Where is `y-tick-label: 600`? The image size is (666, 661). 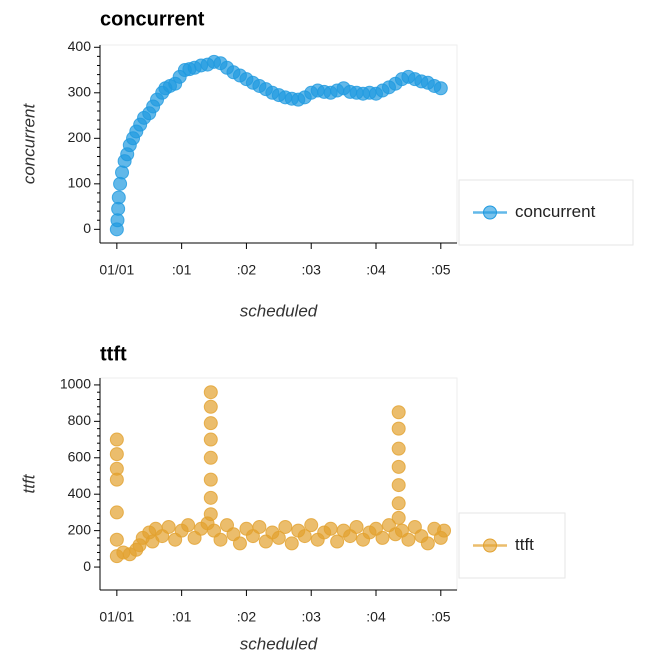
y-tick-label: 600 is located at coordinates (80, 456).